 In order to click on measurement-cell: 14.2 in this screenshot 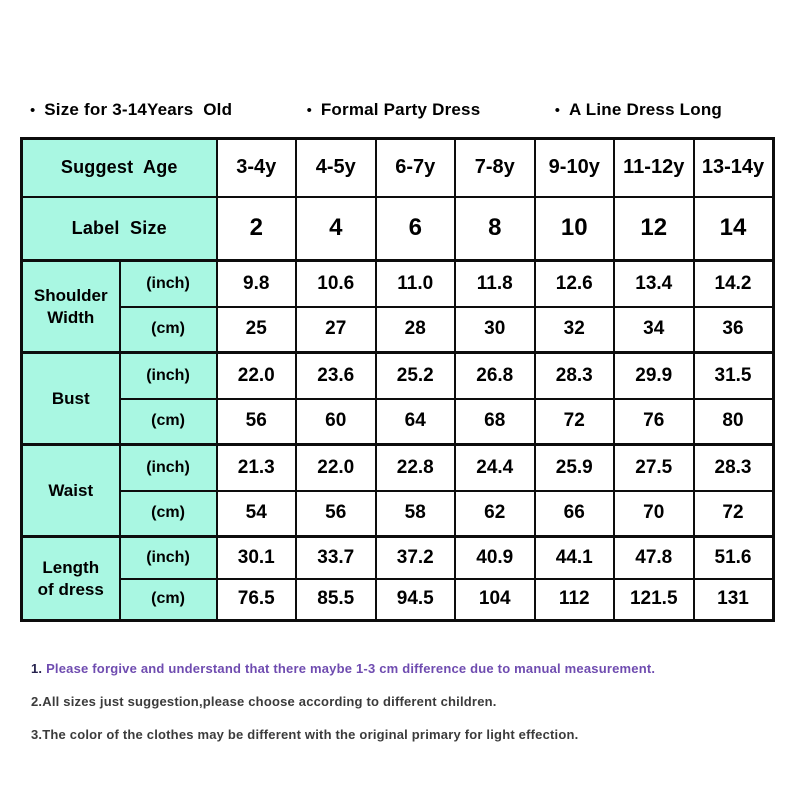, I will do `click(733, 283)`.